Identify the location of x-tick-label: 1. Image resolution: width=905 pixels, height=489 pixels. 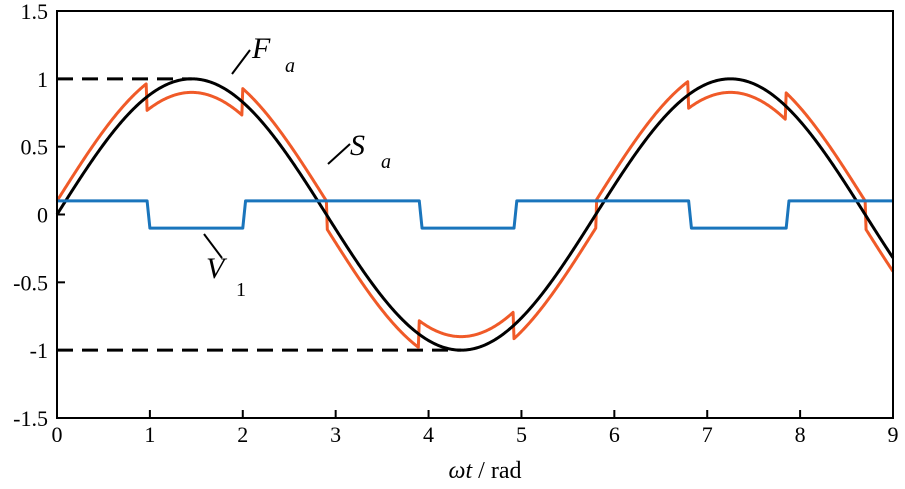
(149, 434).